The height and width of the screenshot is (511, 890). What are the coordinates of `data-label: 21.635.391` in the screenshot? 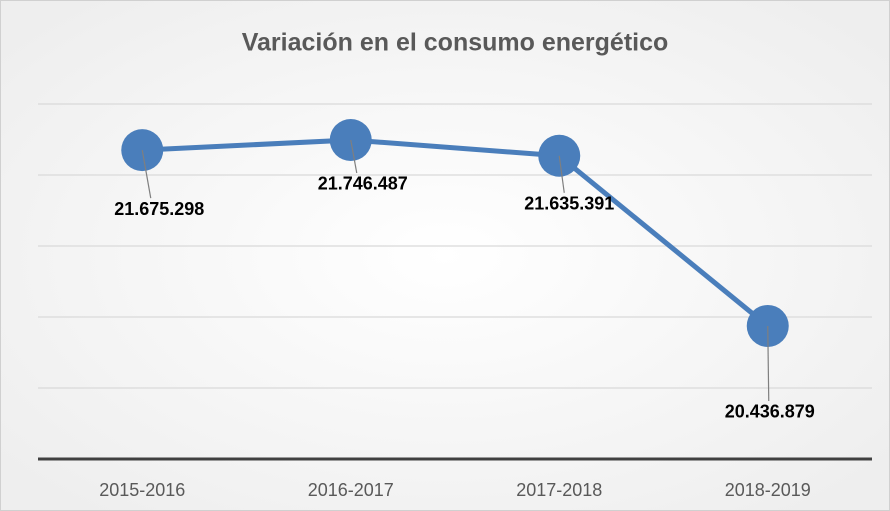 It's located at (569, 204).